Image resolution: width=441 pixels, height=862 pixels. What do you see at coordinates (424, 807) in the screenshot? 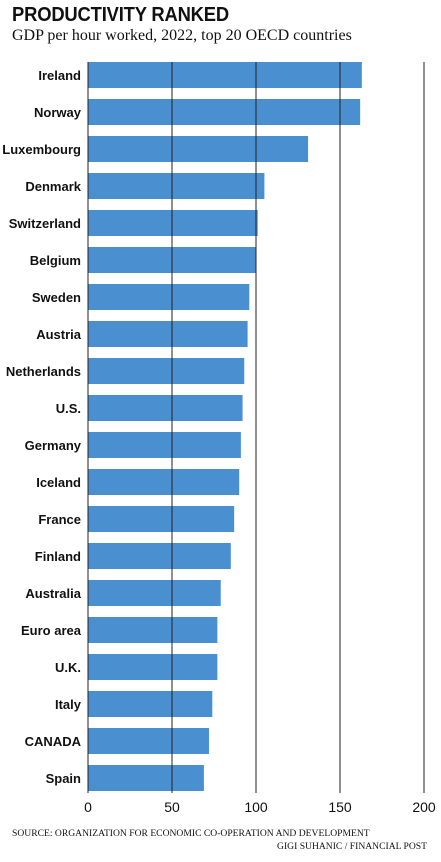
I see `x-tick-label: 200` at bounding box center [424, 807].